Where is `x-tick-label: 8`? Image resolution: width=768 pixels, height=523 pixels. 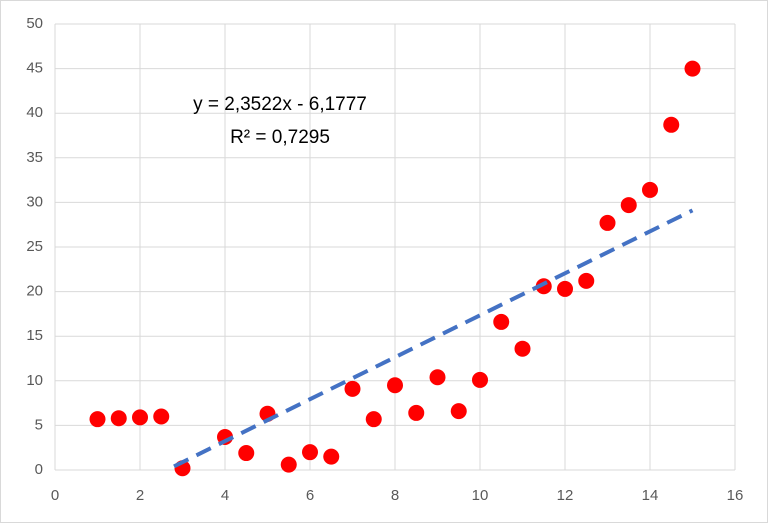
x-tick-label: 8 is located at coordinates (395, 495).